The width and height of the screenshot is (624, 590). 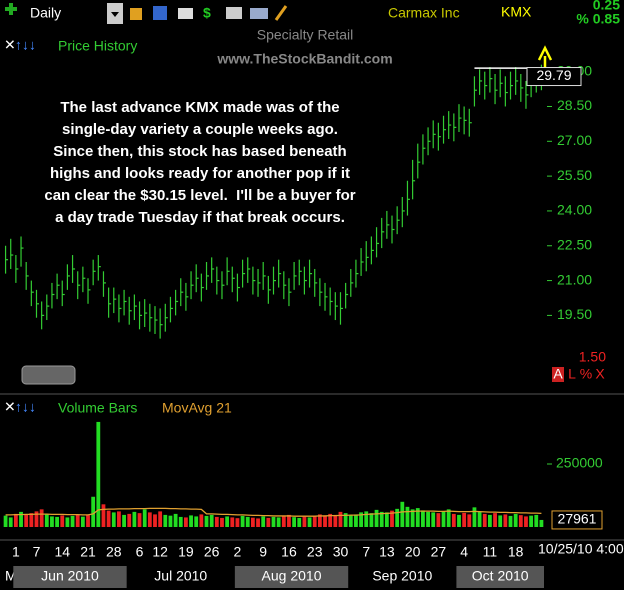 I want to click on side-button: A, so click(x=558, y=374).